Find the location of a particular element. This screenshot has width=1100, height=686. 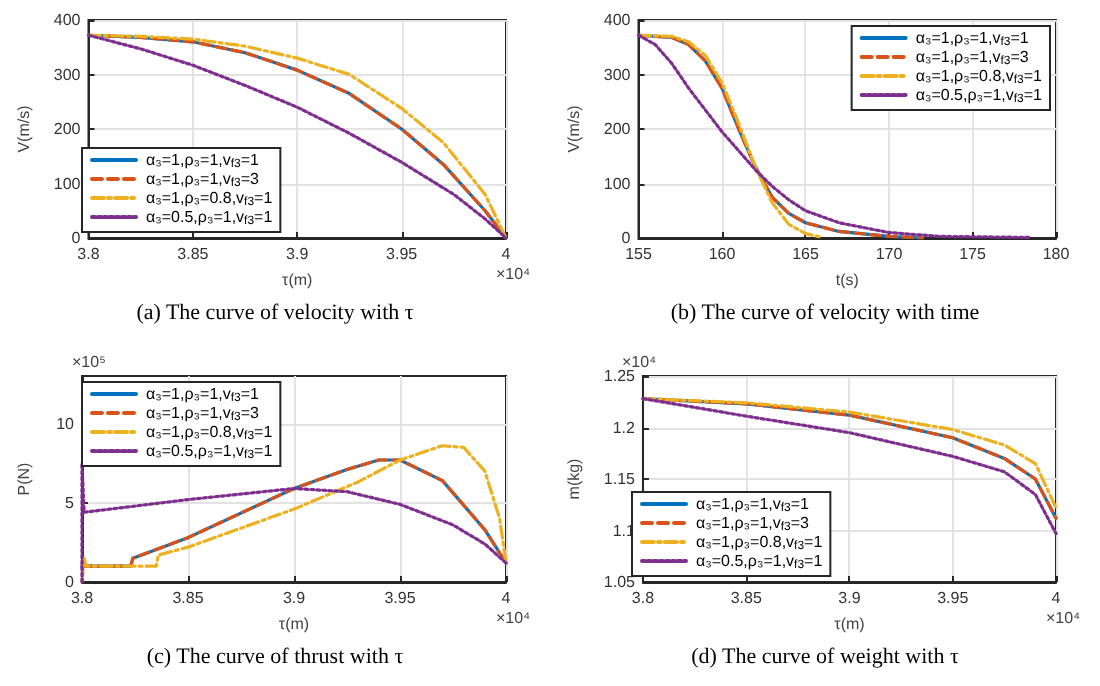

y-tick-label: 1.25 is located at coordinates (620, 376).